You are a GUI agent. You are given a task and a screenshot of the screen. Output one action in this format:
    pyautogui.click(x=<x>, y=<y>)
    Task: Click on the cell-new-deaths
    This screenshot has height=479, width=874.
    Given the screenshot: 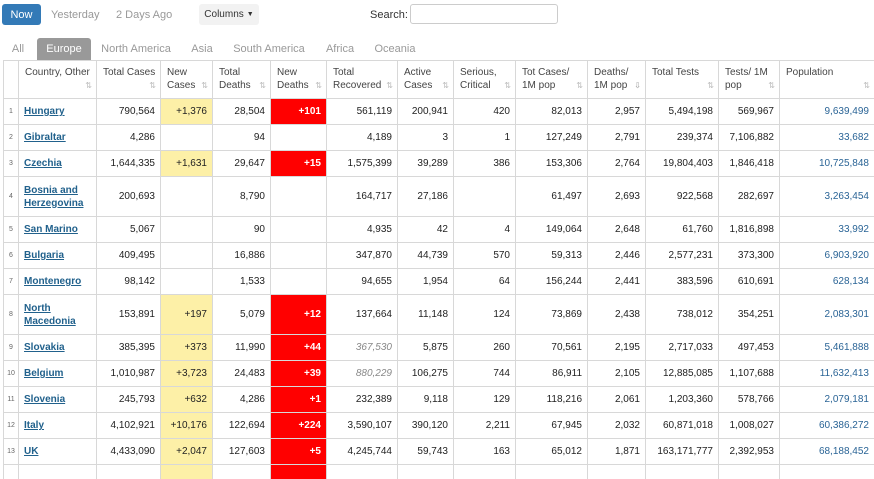 What is the action you would take?
    pyautogui.click(x=298, y=255)
    